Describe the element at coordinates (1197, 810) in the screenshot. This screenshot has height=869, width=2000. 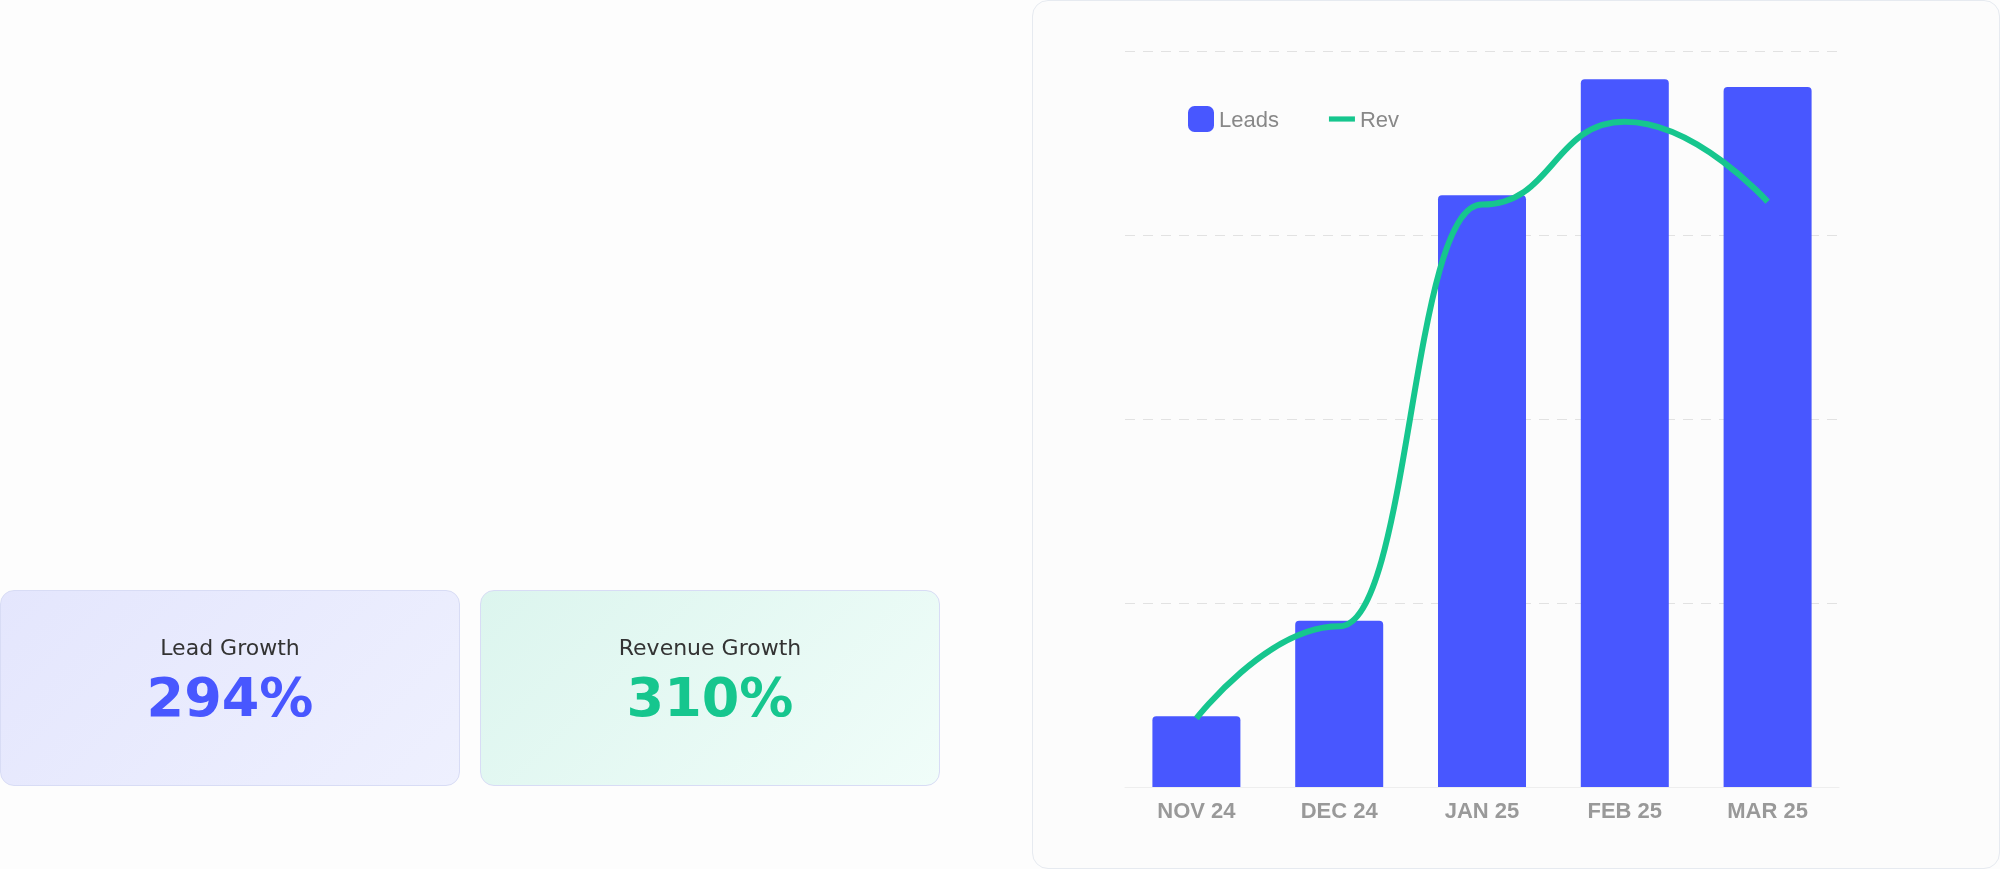
I see `x-tick-label: NOV 24` at that location.